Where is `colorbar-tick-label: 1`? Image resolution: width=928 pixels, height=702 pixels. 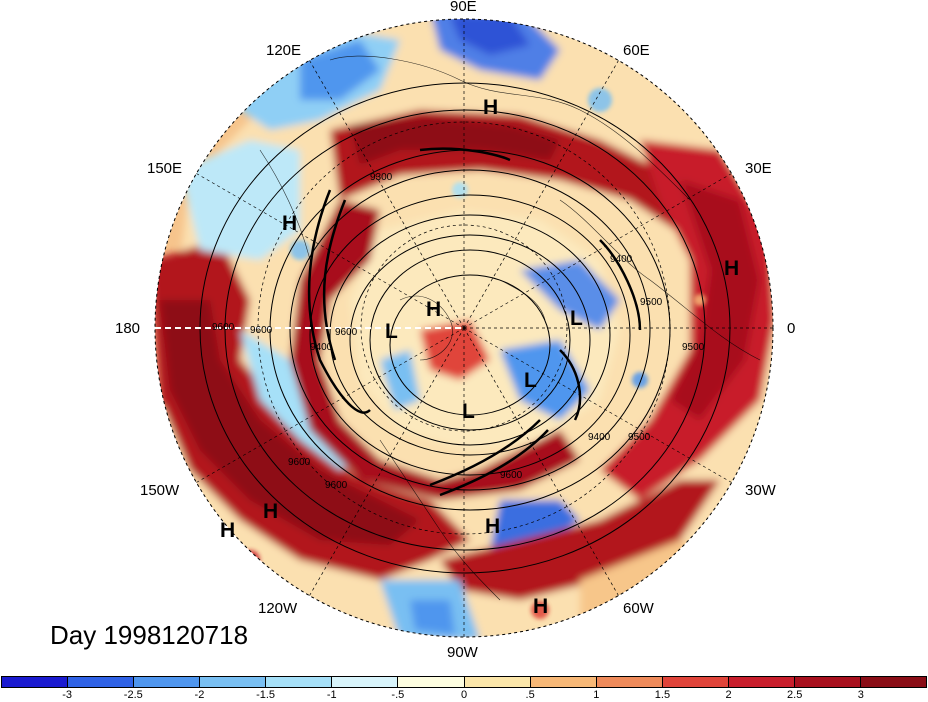 colorbar-tick-label: 1 is located at coordinates (596, 695).